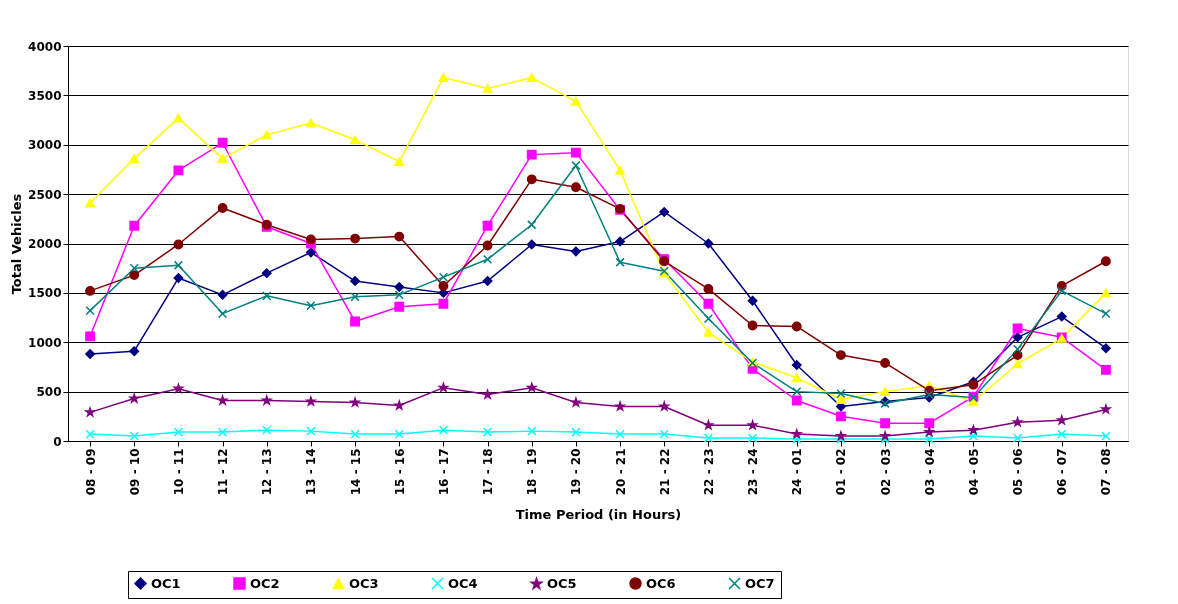 The height and width of the screenshot is (604, 1178). What do you see at coordinates (45, 342) in the screenshot?
I see `y-tick-label: 1000` at bounding box center [45, 342].